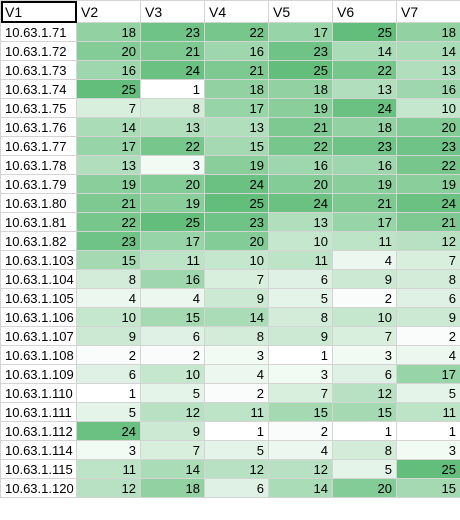 This screenshot has height=520, width=460. What do you see at coordinates (38, 374) in the screenshot?
I see `row-label-cell: 10.63.1.109` at bounding box center [38, 374].